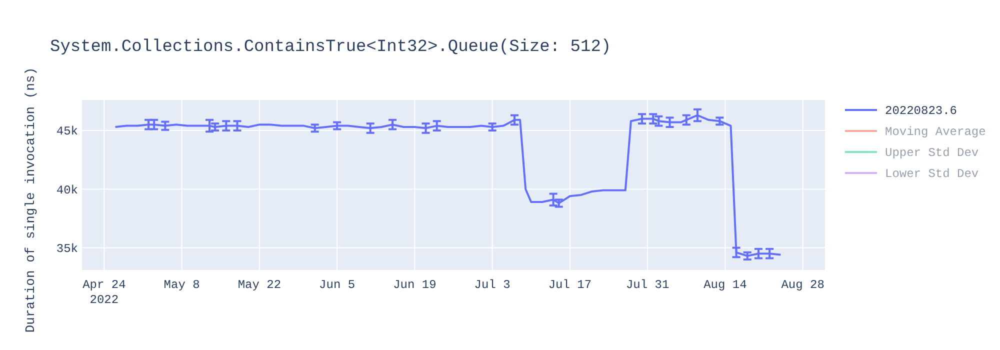  Describe the element at coordinates (414, 285) in the screenshot. I see `x-tick-label: Jun 19` at that location.